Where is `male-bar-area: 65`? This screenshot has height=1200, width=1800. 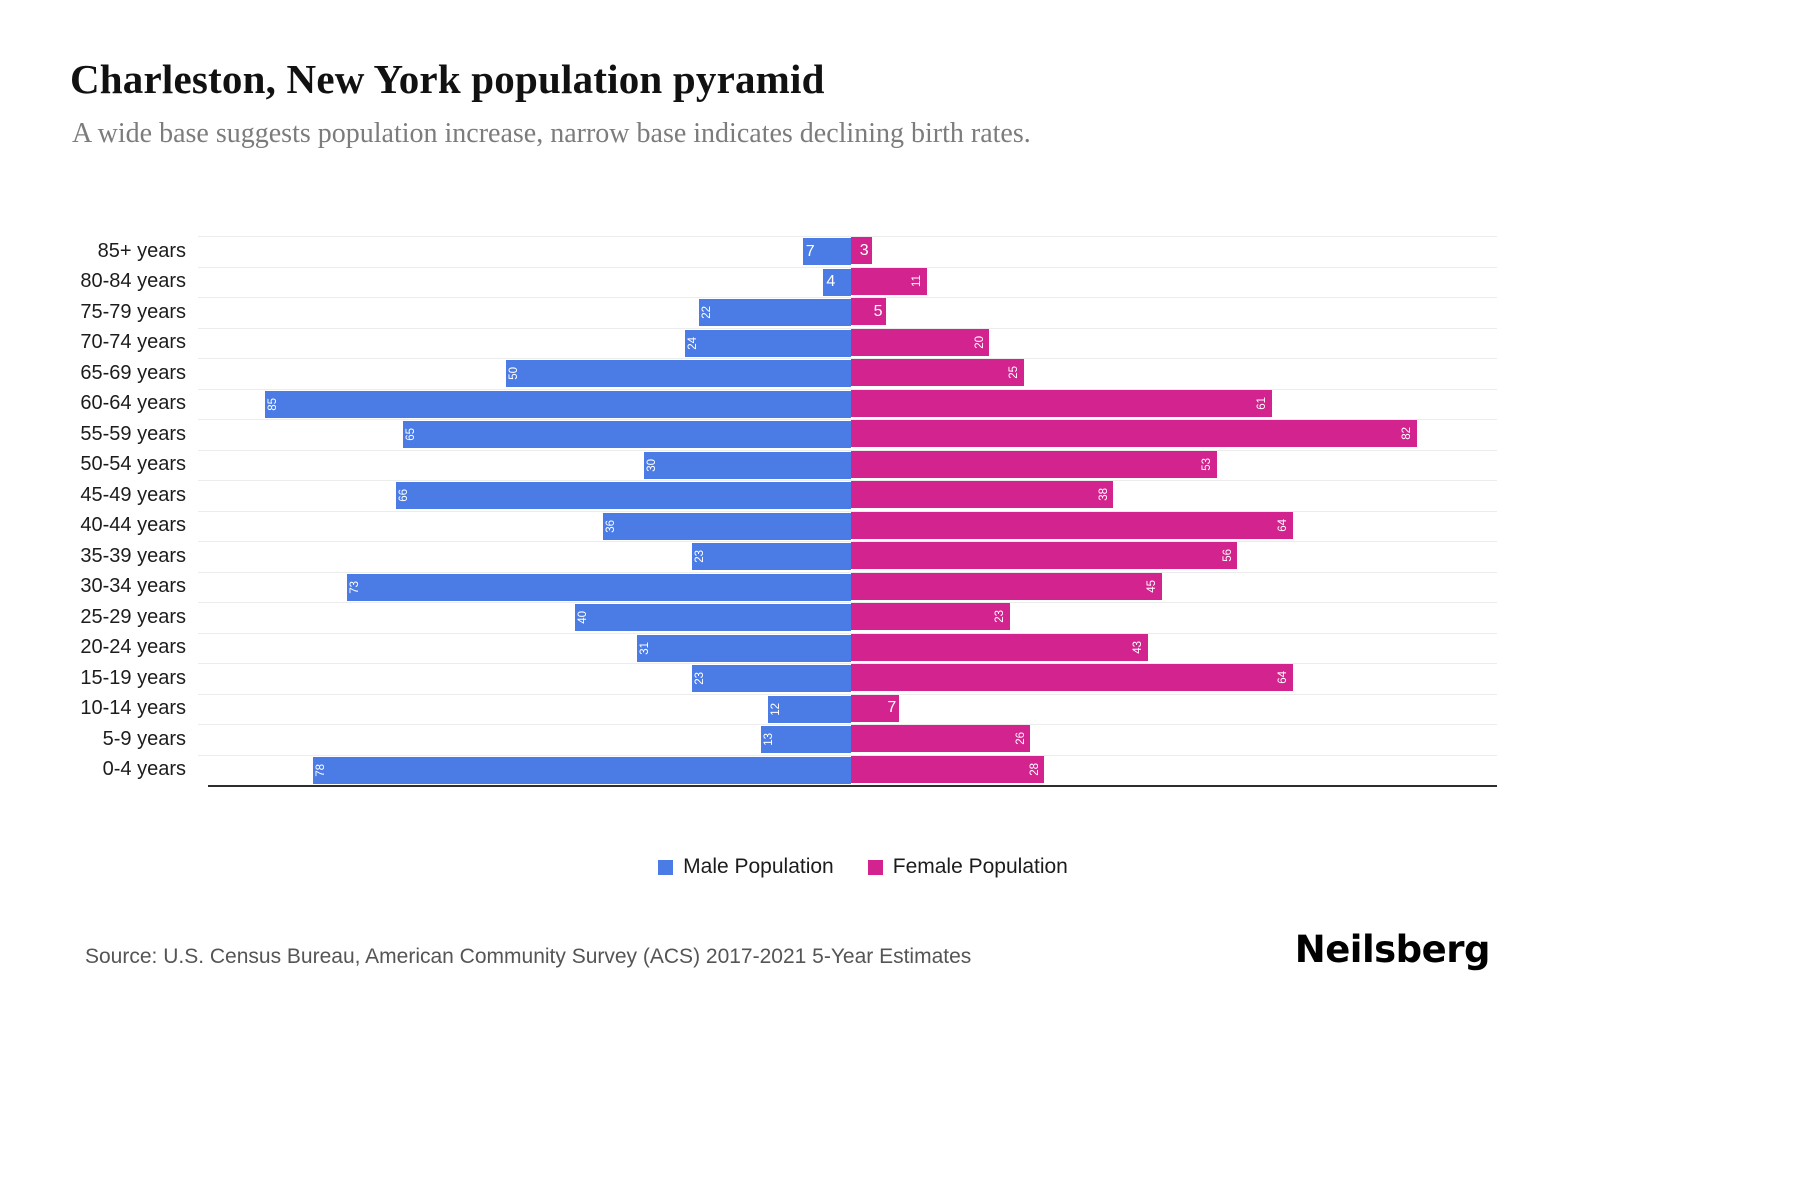 male-bar-area: 65 is located at coordinates (524, 435).